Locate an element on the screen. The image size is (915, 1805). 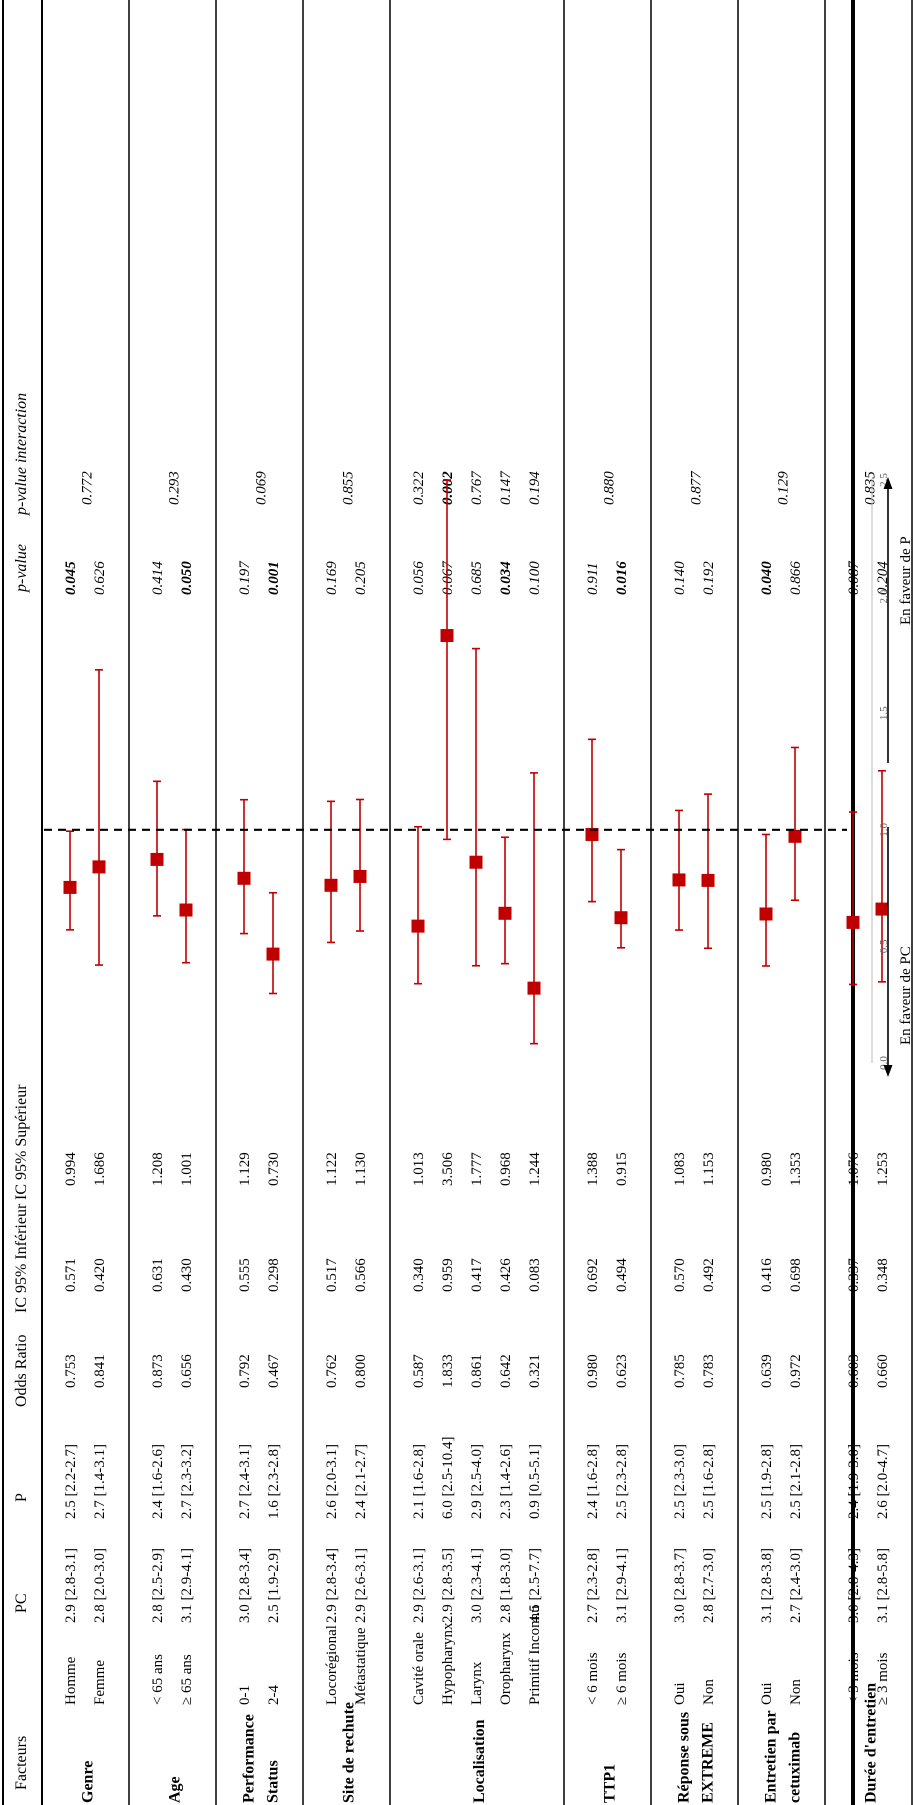
row-p-interaction: 0.002 is located at coordinates (448, 488).